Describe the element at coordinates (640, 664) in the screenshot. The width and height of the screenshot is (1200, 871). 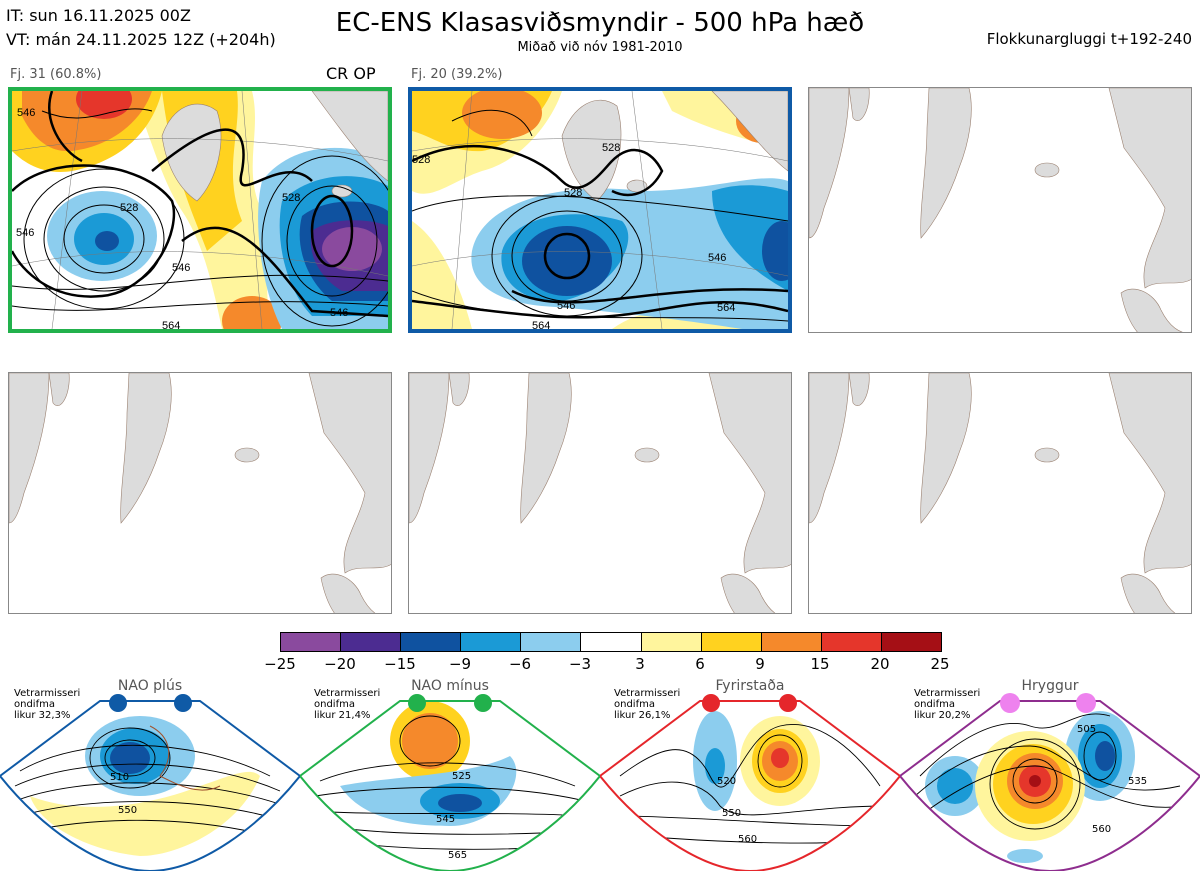
I see `colorbar-tick: 3` at that location.